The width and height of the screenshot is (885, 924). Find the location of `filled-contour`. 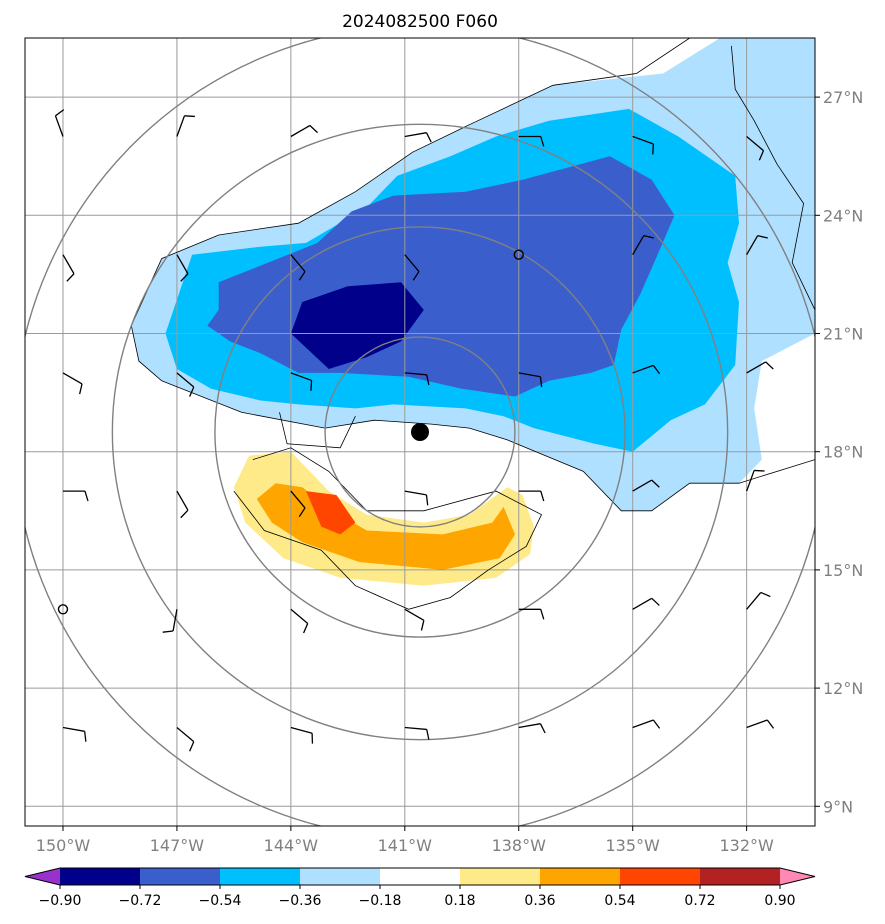

filled-contour is located at coordinates (357, 325).